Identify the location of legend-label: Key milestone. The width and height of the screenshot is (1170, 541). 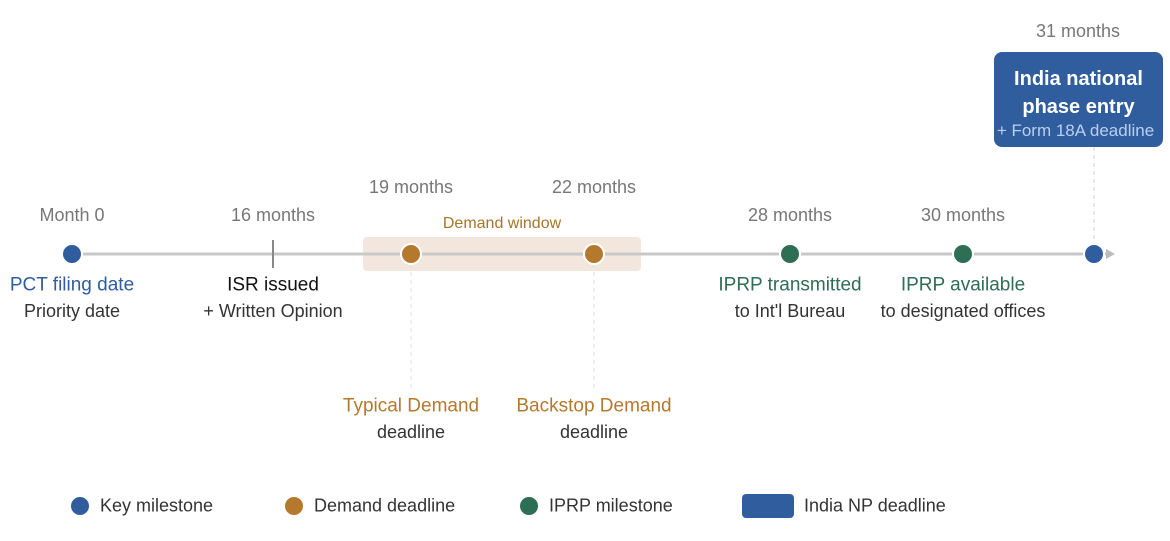
(157, 505).